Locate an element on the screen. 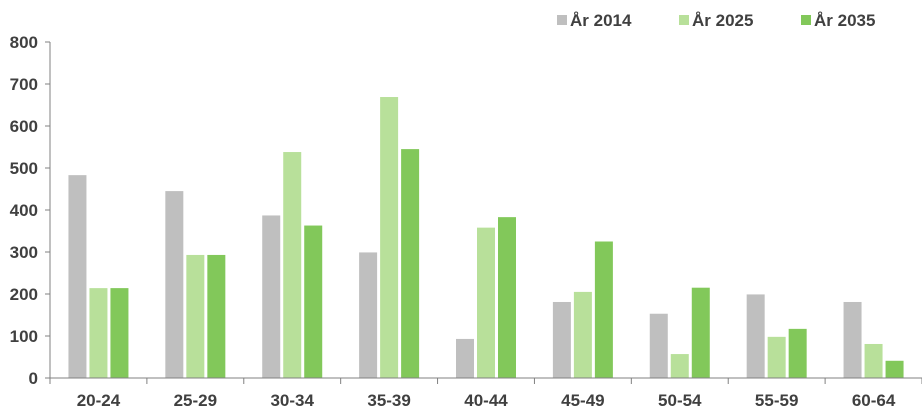  y-tick-label: 800 is located at coordinates (24, 42).